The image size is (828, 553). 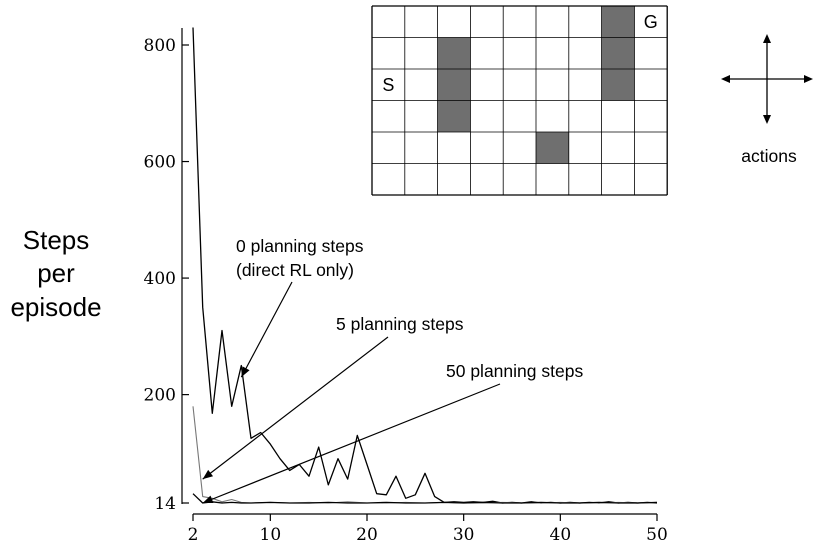 I want to click on x-tick-label: 50, so click(x=657, y=535).